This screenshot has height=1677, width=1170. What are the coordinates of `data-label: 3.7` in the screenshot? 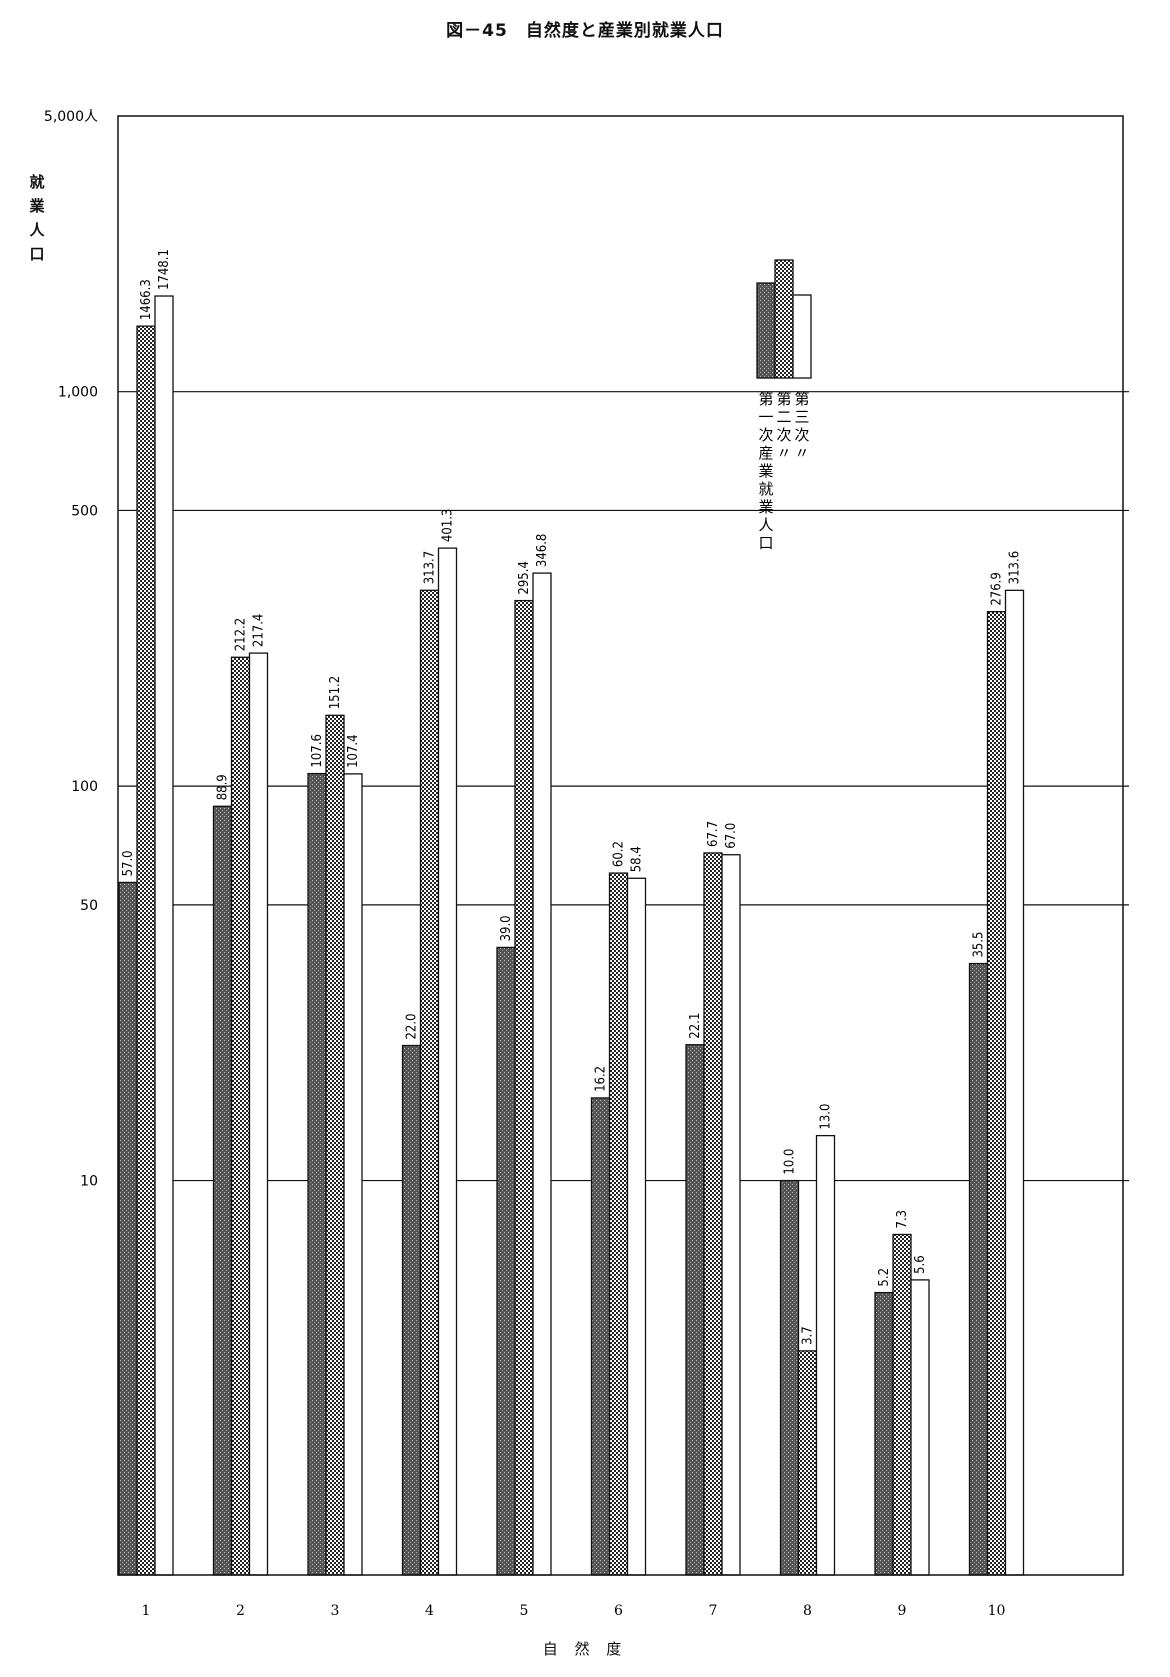 It's located at (808, 1335).